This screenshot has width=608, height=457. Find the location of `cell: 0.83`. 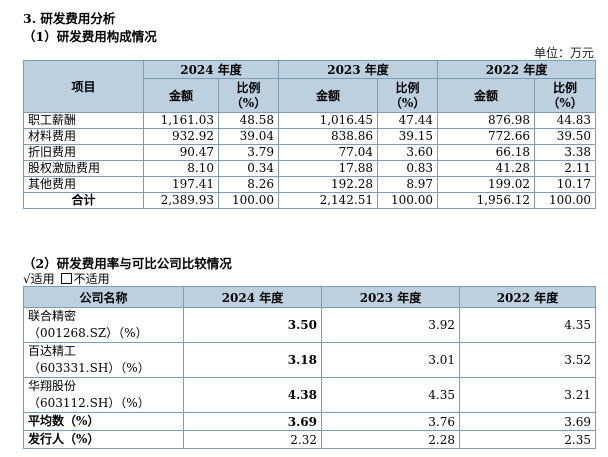

cell: 0.83 is located at coordinates (408, 168).